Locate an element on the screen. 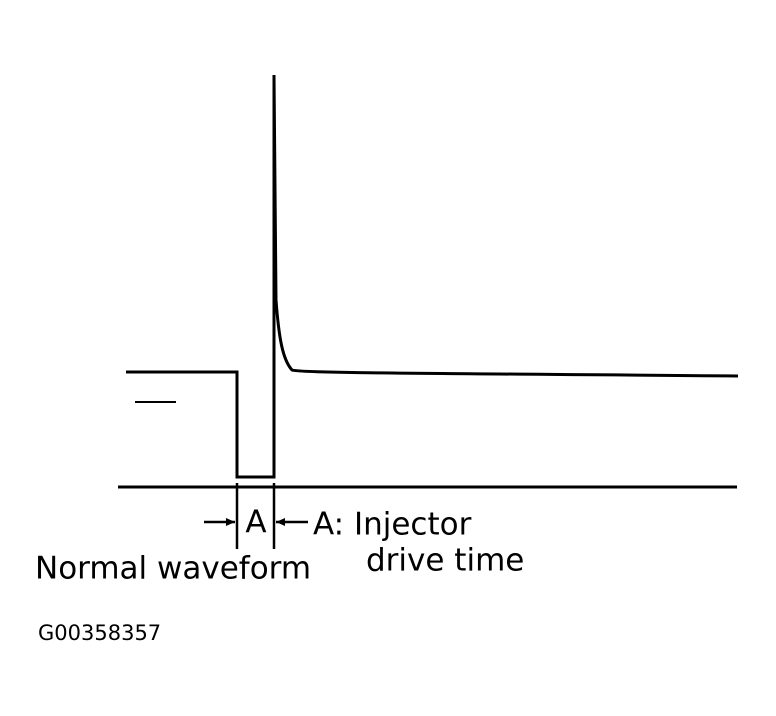 This screenshot has width=776, height=716. segment-label: A is located at coordinates (255, 523).